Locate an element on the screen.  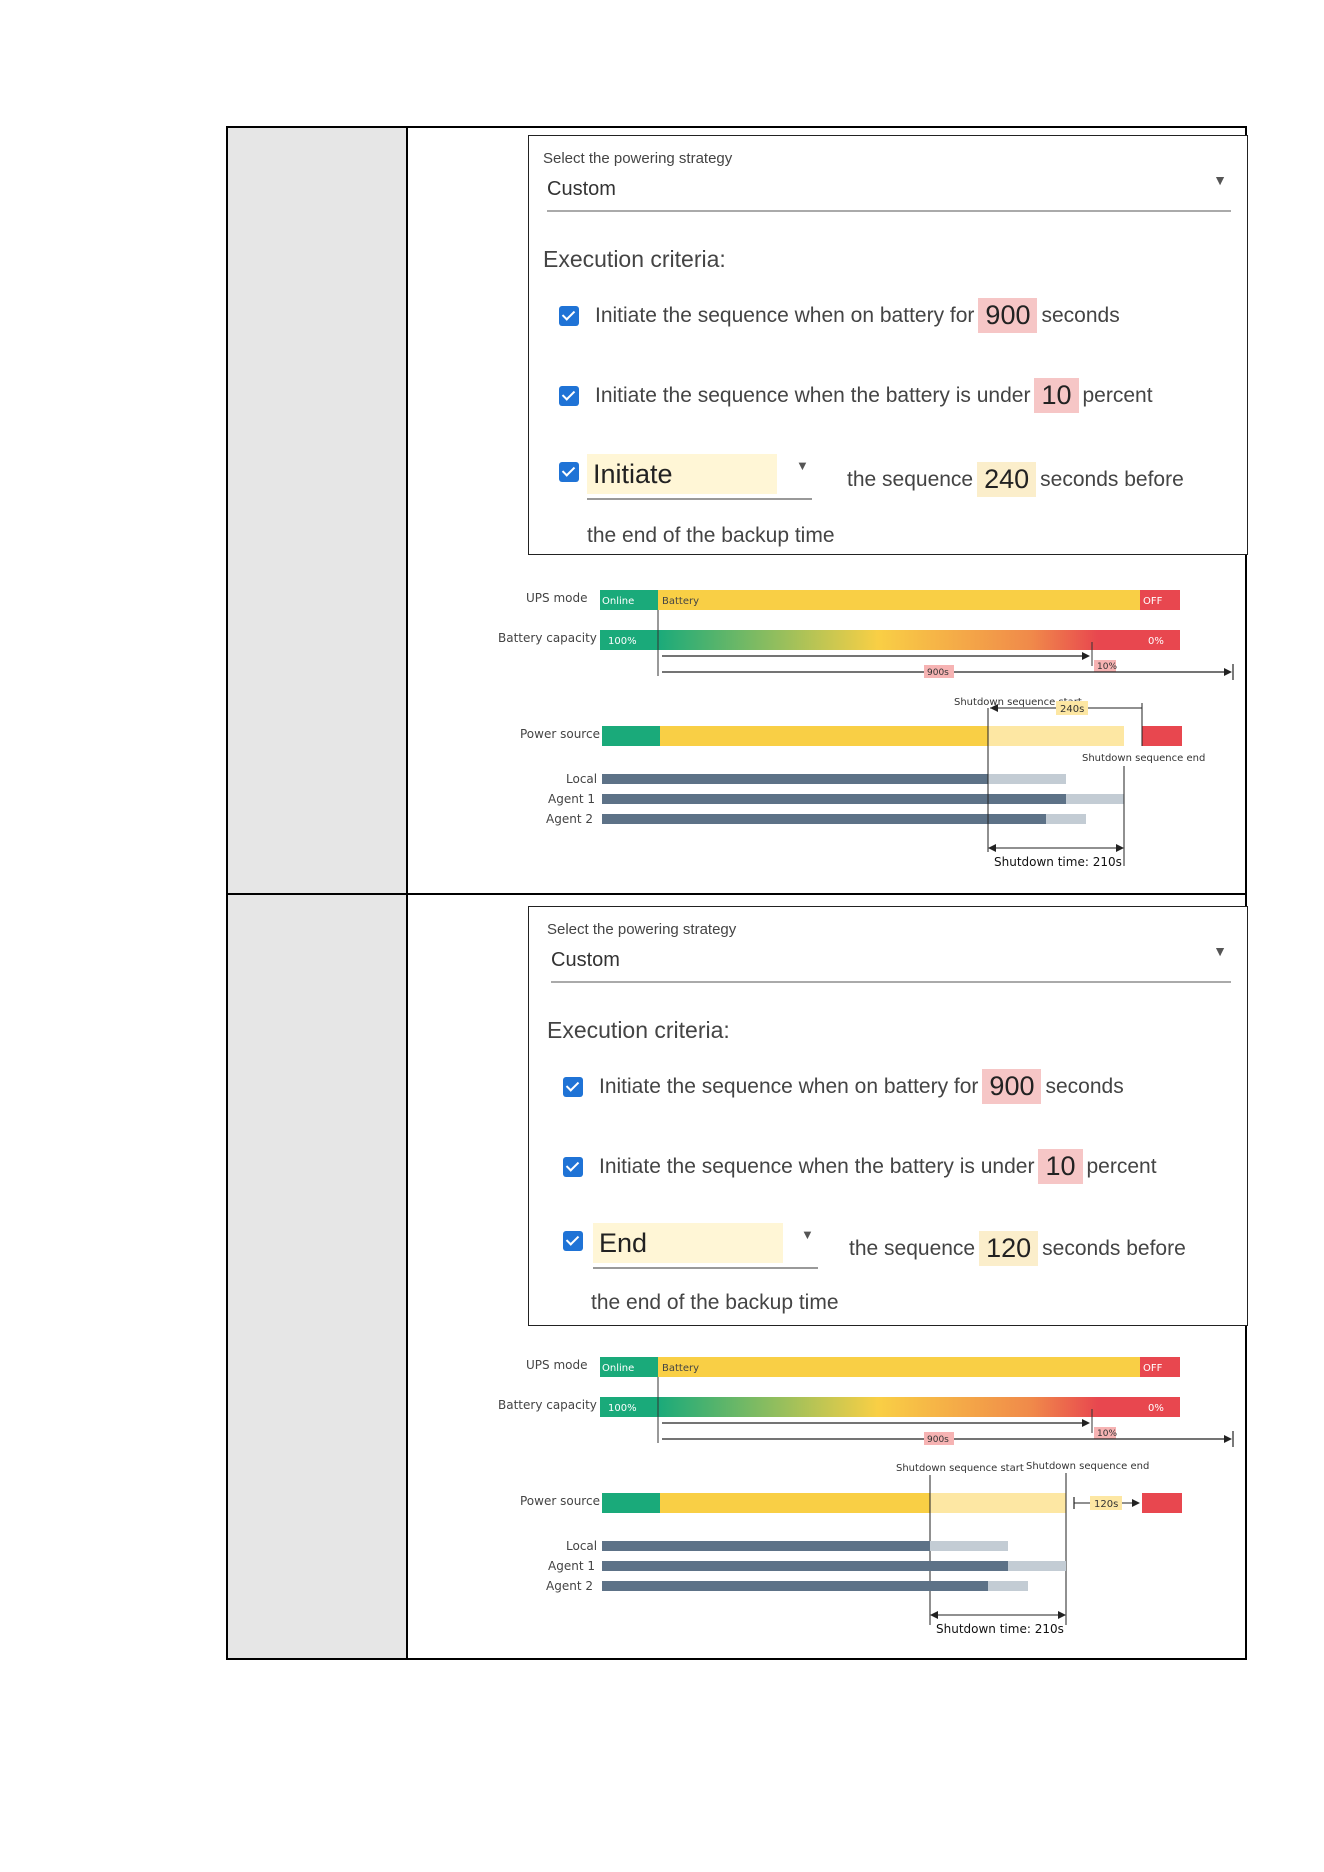
sequence-mode-select: End is located at coordinates (688, 1243).